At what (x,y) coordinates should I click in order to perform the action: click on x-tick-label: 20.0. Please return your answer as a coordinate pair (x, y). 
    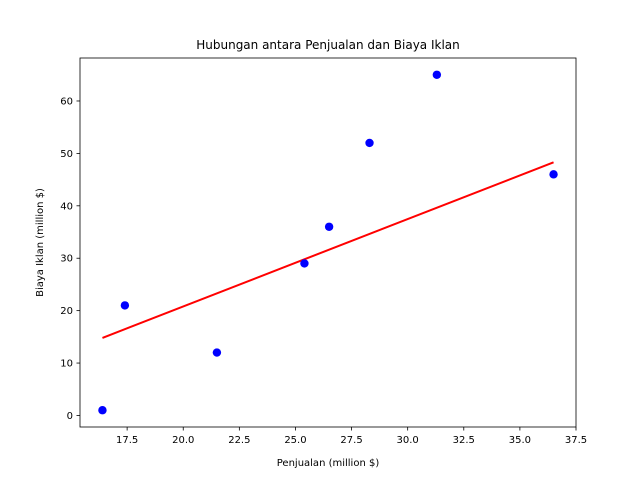
    Looking at the image, I should click on (183, 440).